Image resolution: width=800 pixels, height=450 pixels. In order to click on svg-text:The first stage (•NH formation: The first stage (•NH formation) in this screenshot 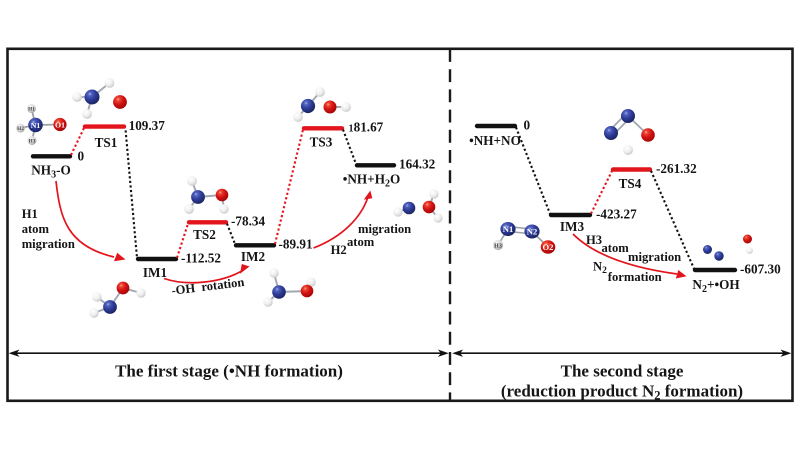, I will do `click(229, 371)`.